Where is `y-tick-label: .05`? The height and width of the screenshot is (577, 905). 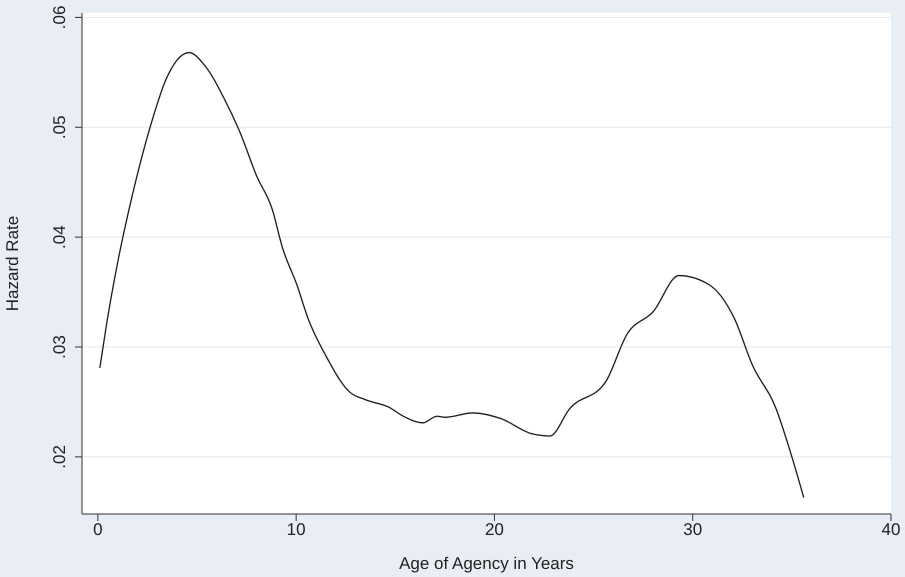 y-tick-label: .05 is located at coordinates (59, 127).